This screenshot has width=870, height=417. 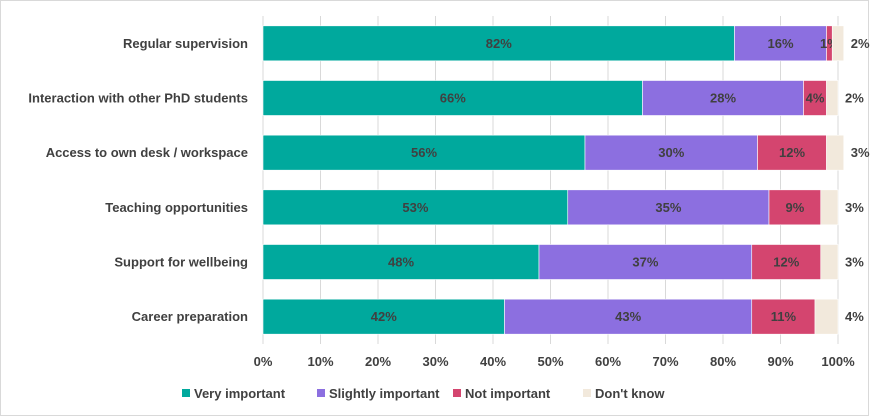 What do you see at coordinates (665, 361) in the screenshot?
I see `x-tick-label: 70%` at bounding box center [665, 361].